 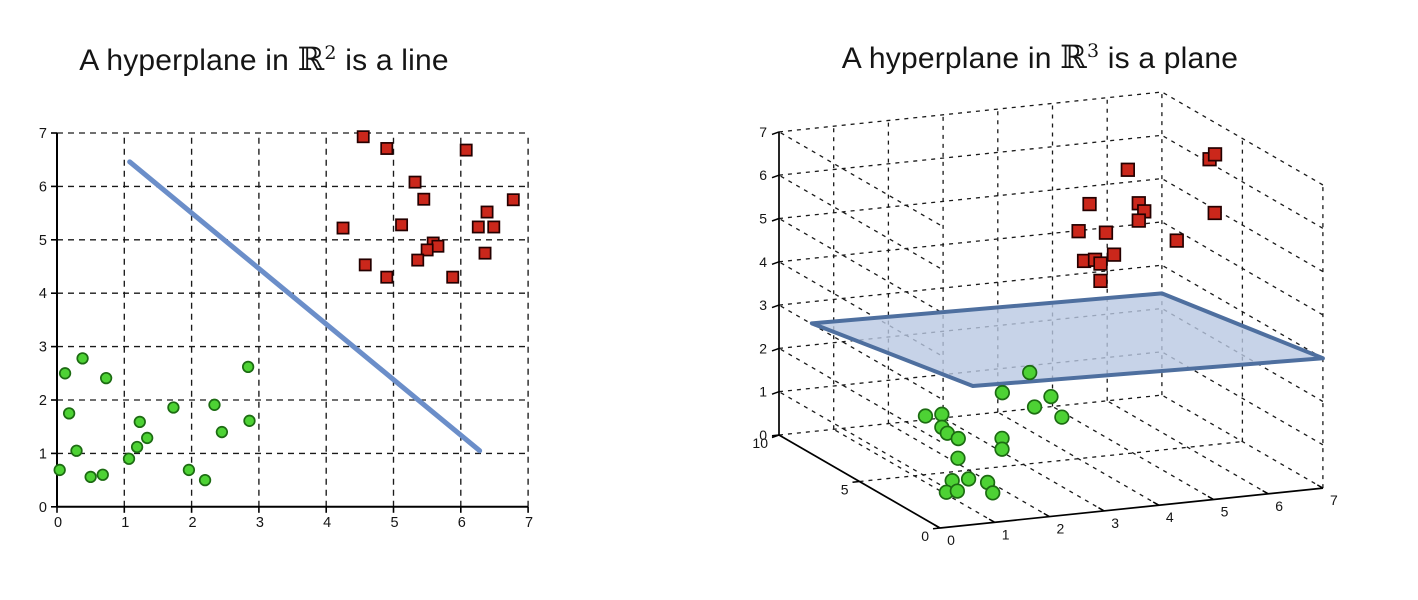 I want to click on z-tick-label-3d: 7, so click(x=763, y=132).